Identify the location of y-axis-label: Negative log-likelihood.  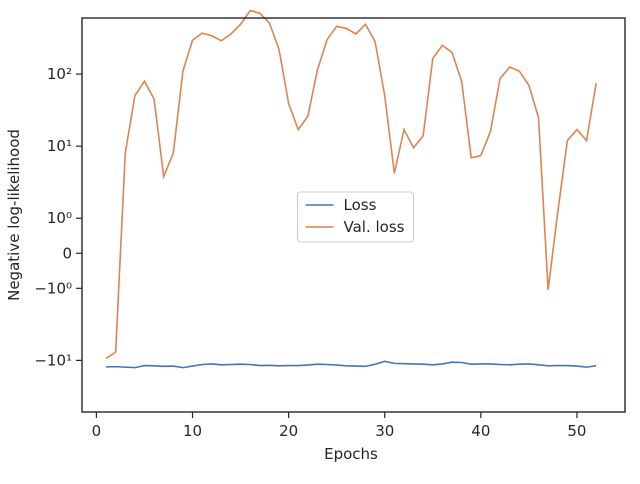
(14, 215).